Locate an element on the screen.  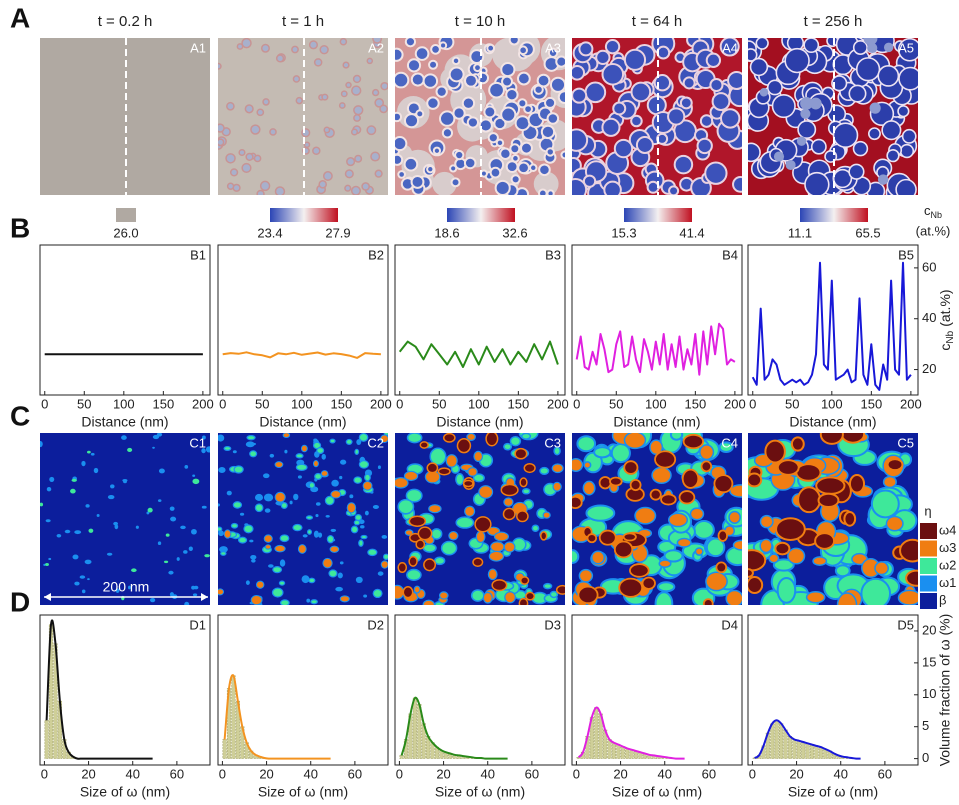
y-tick-label: 0 is located at coordinates (925, 757).